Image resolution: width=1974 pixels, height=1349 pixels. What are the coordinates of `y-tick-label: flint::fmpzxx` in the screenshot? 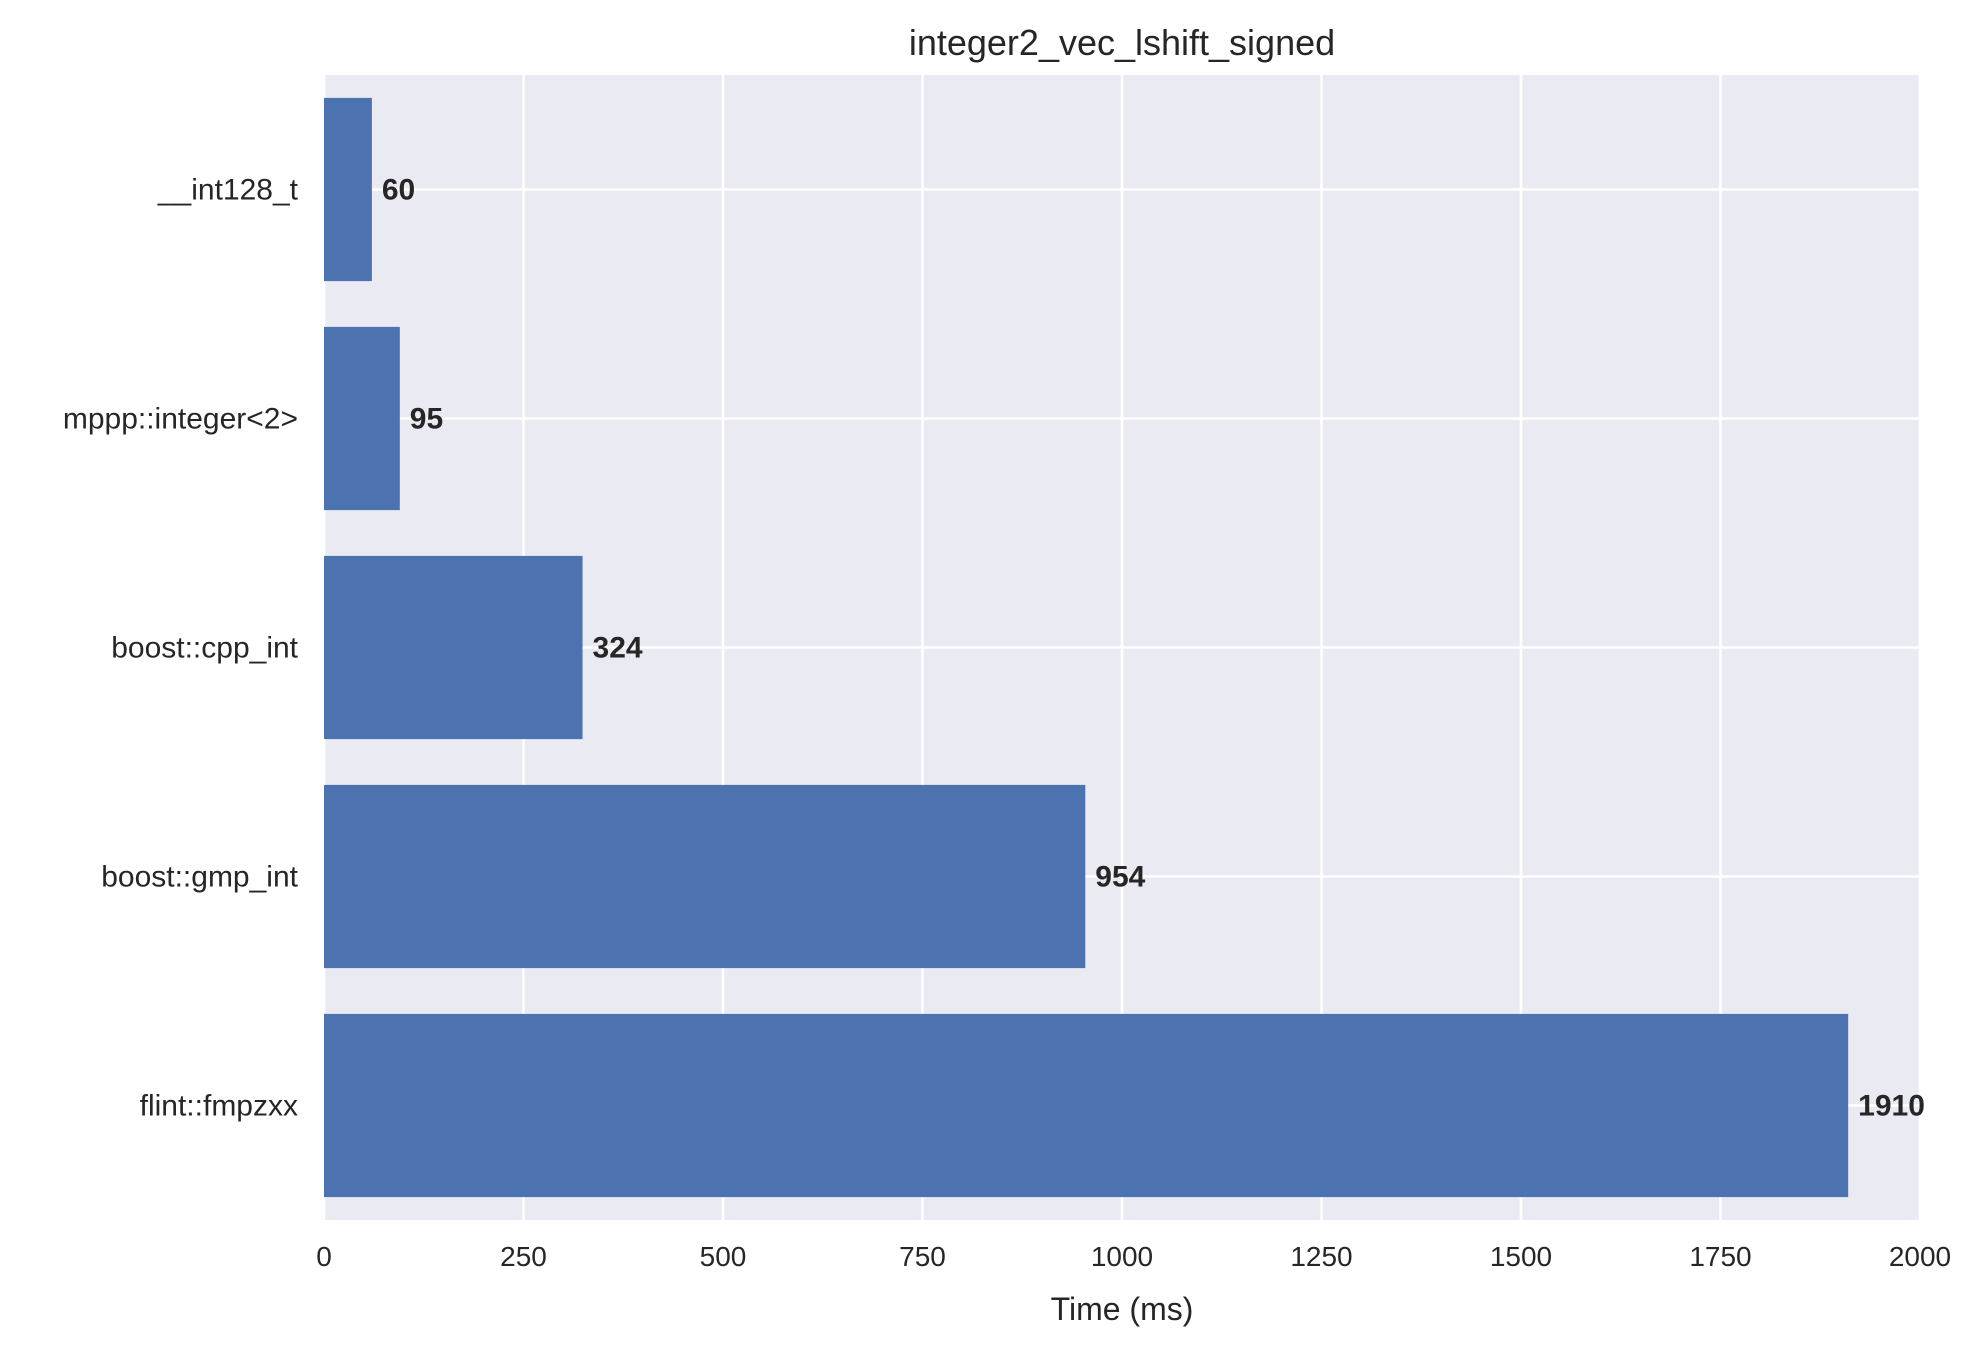 It's located at (219, 1106).